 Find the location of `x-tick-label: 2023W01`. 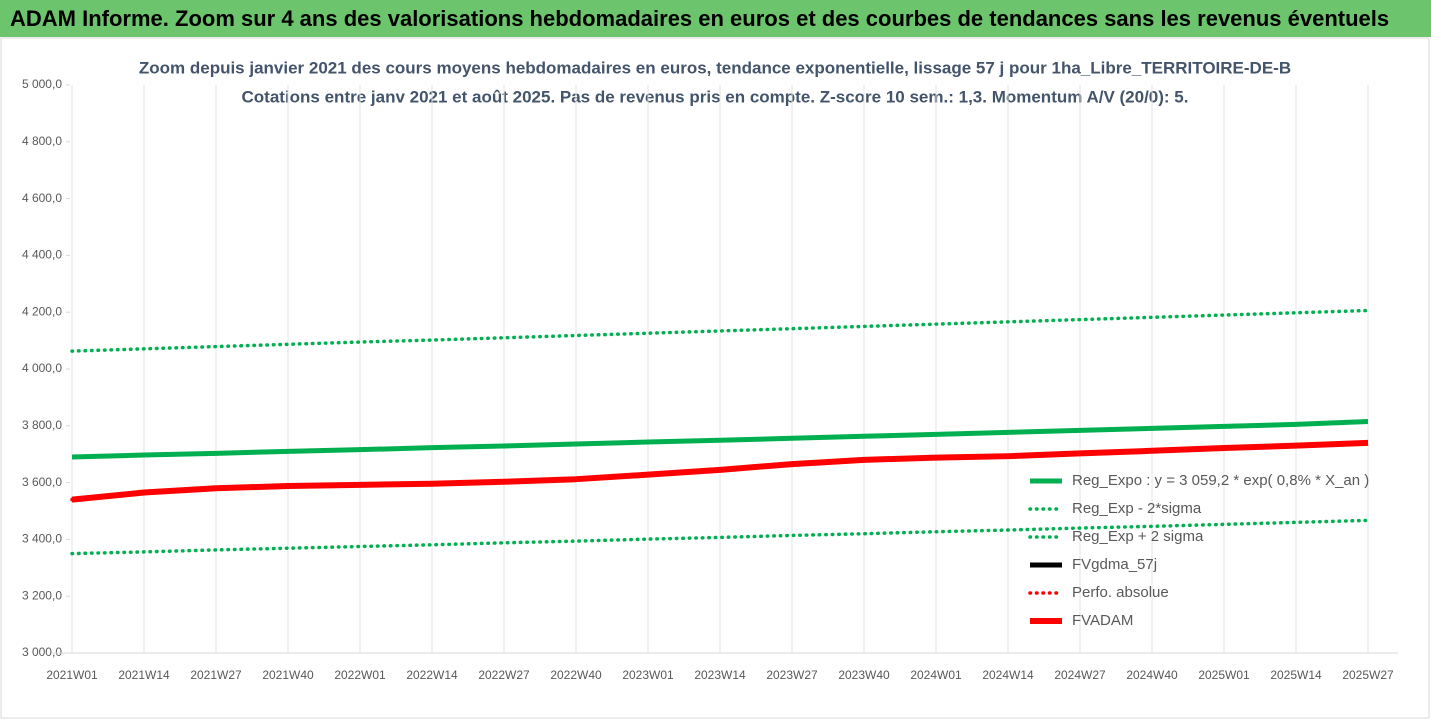

x-tick-label: 2023W01 is located at coordinates (648, 675).